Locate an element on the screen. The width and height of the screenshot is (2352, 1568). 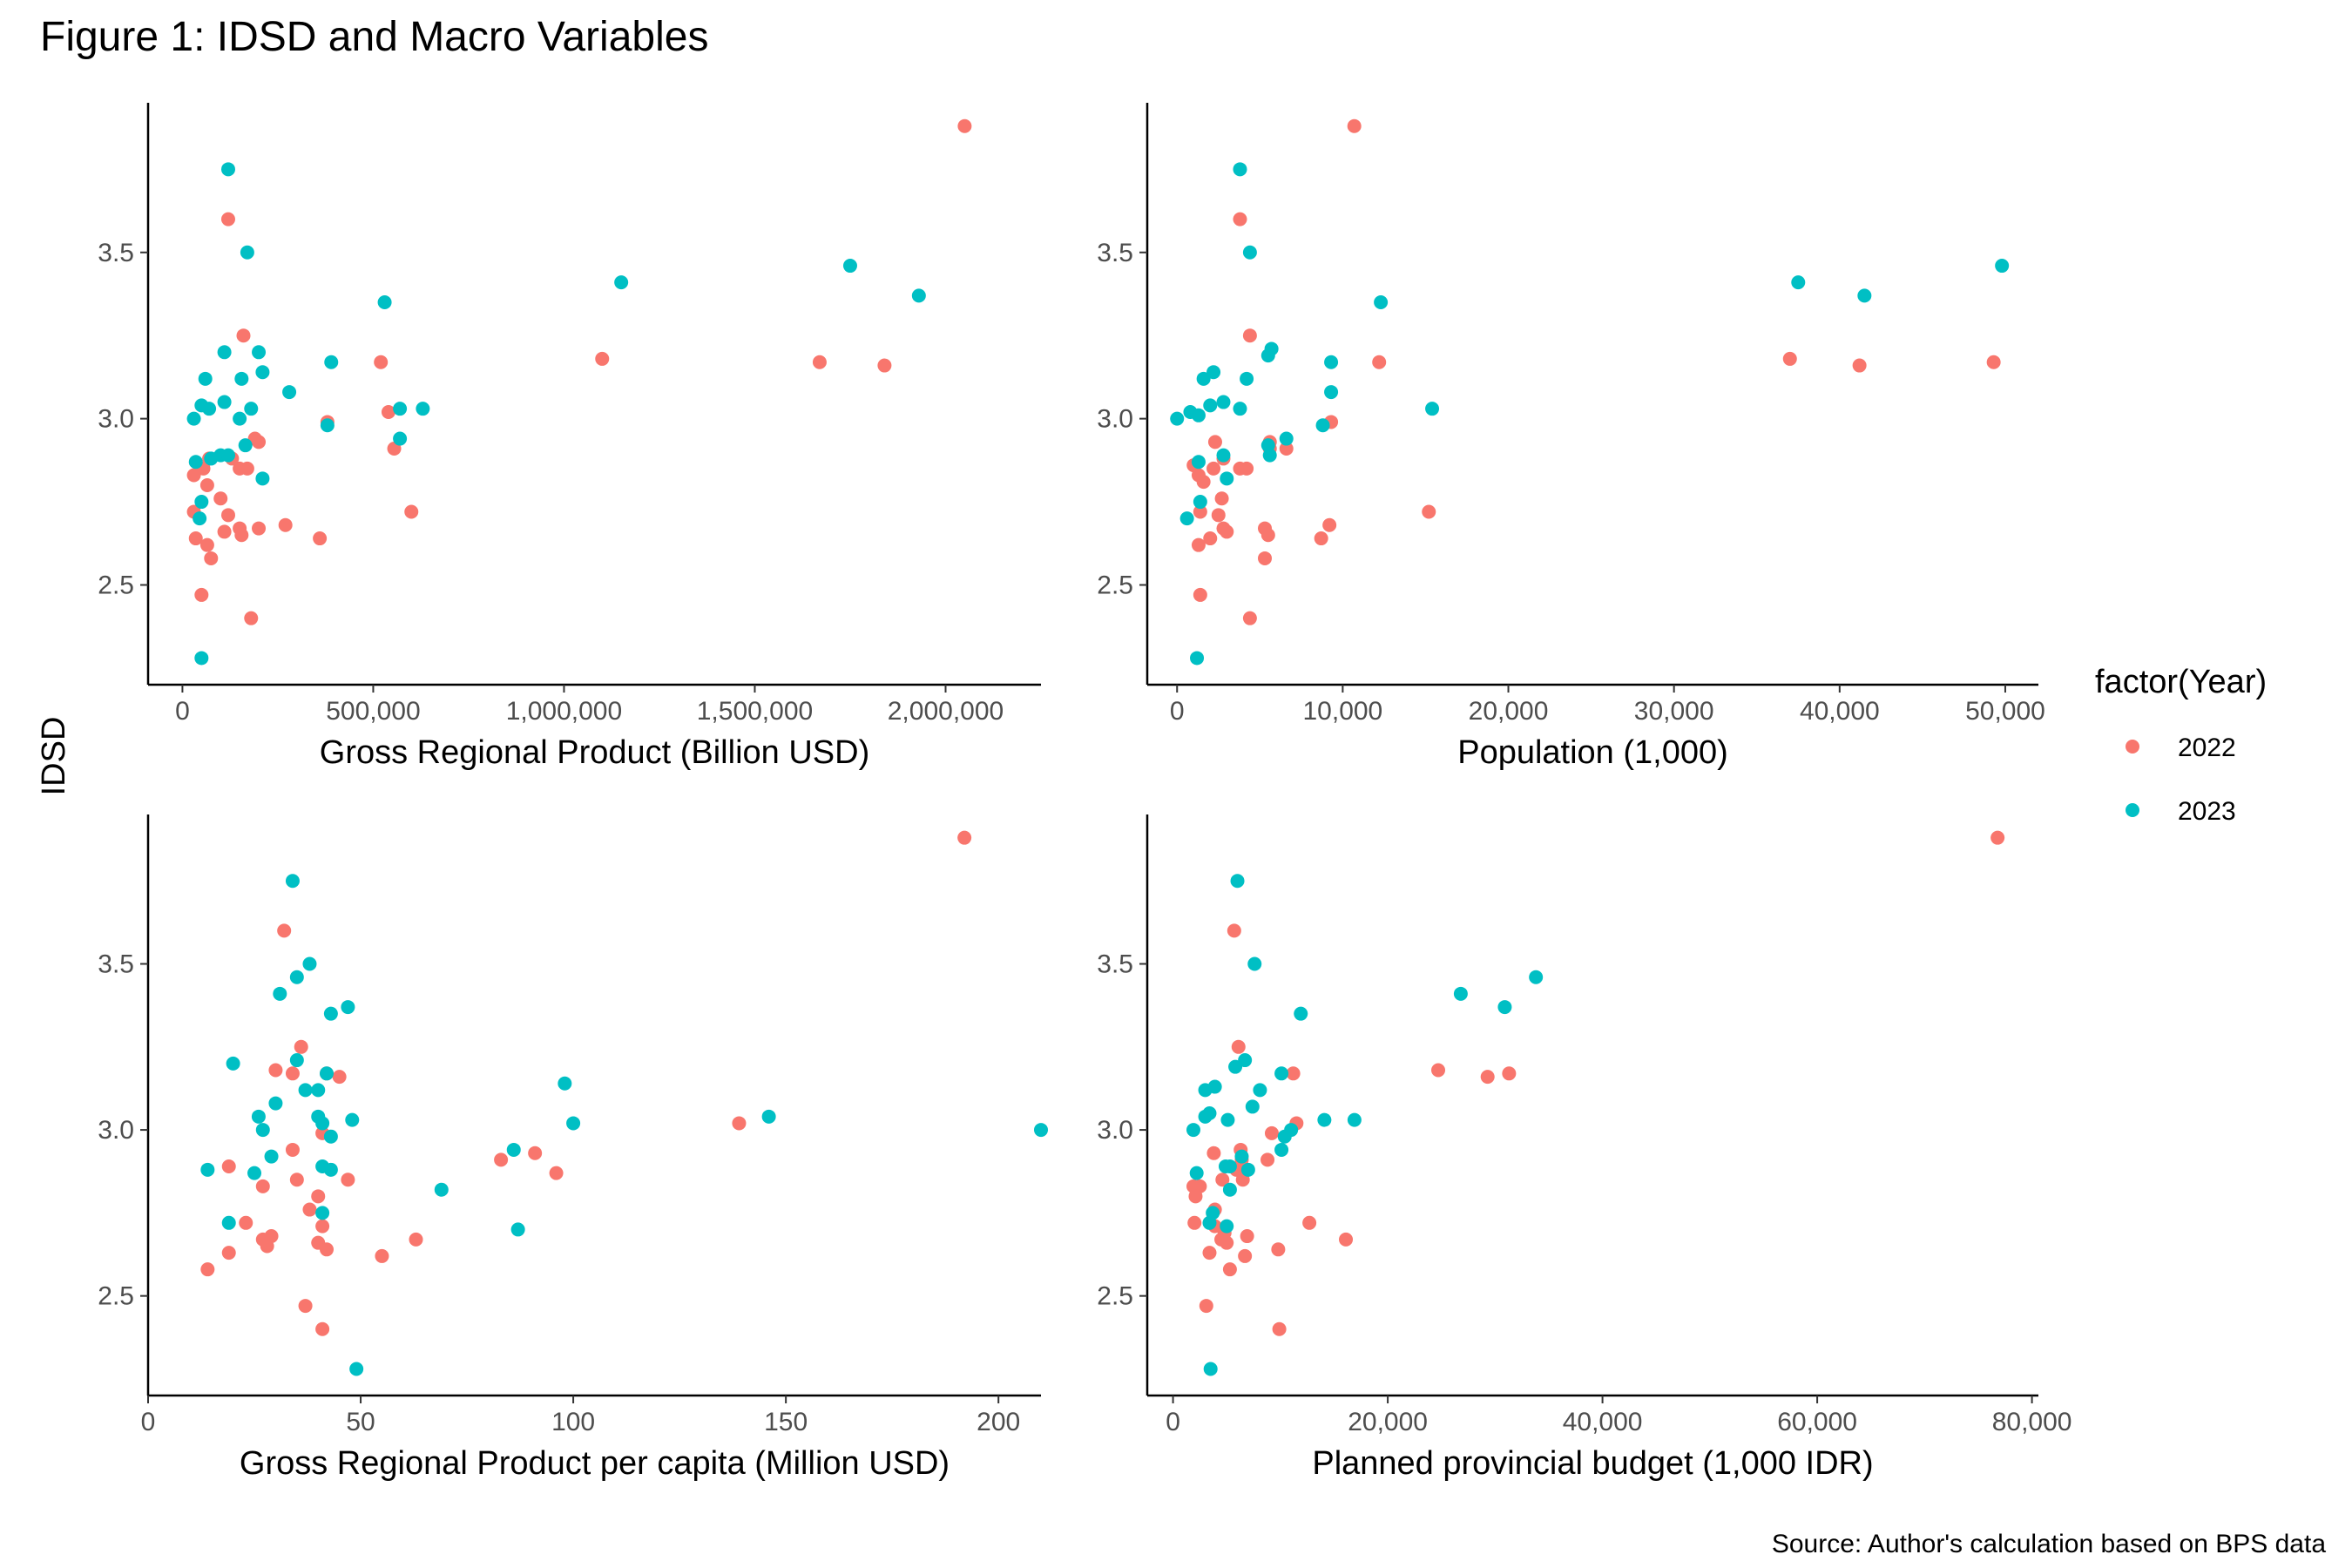
x-axis-title: Gross Regional Product (Billion USD) is located at coordinates (594, 752).